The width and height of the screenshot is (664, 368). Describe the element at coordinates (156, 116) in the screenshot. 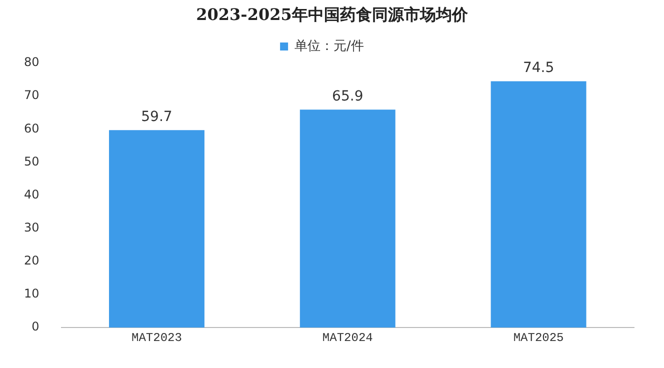

I see `data-label: 59.7` at that location.